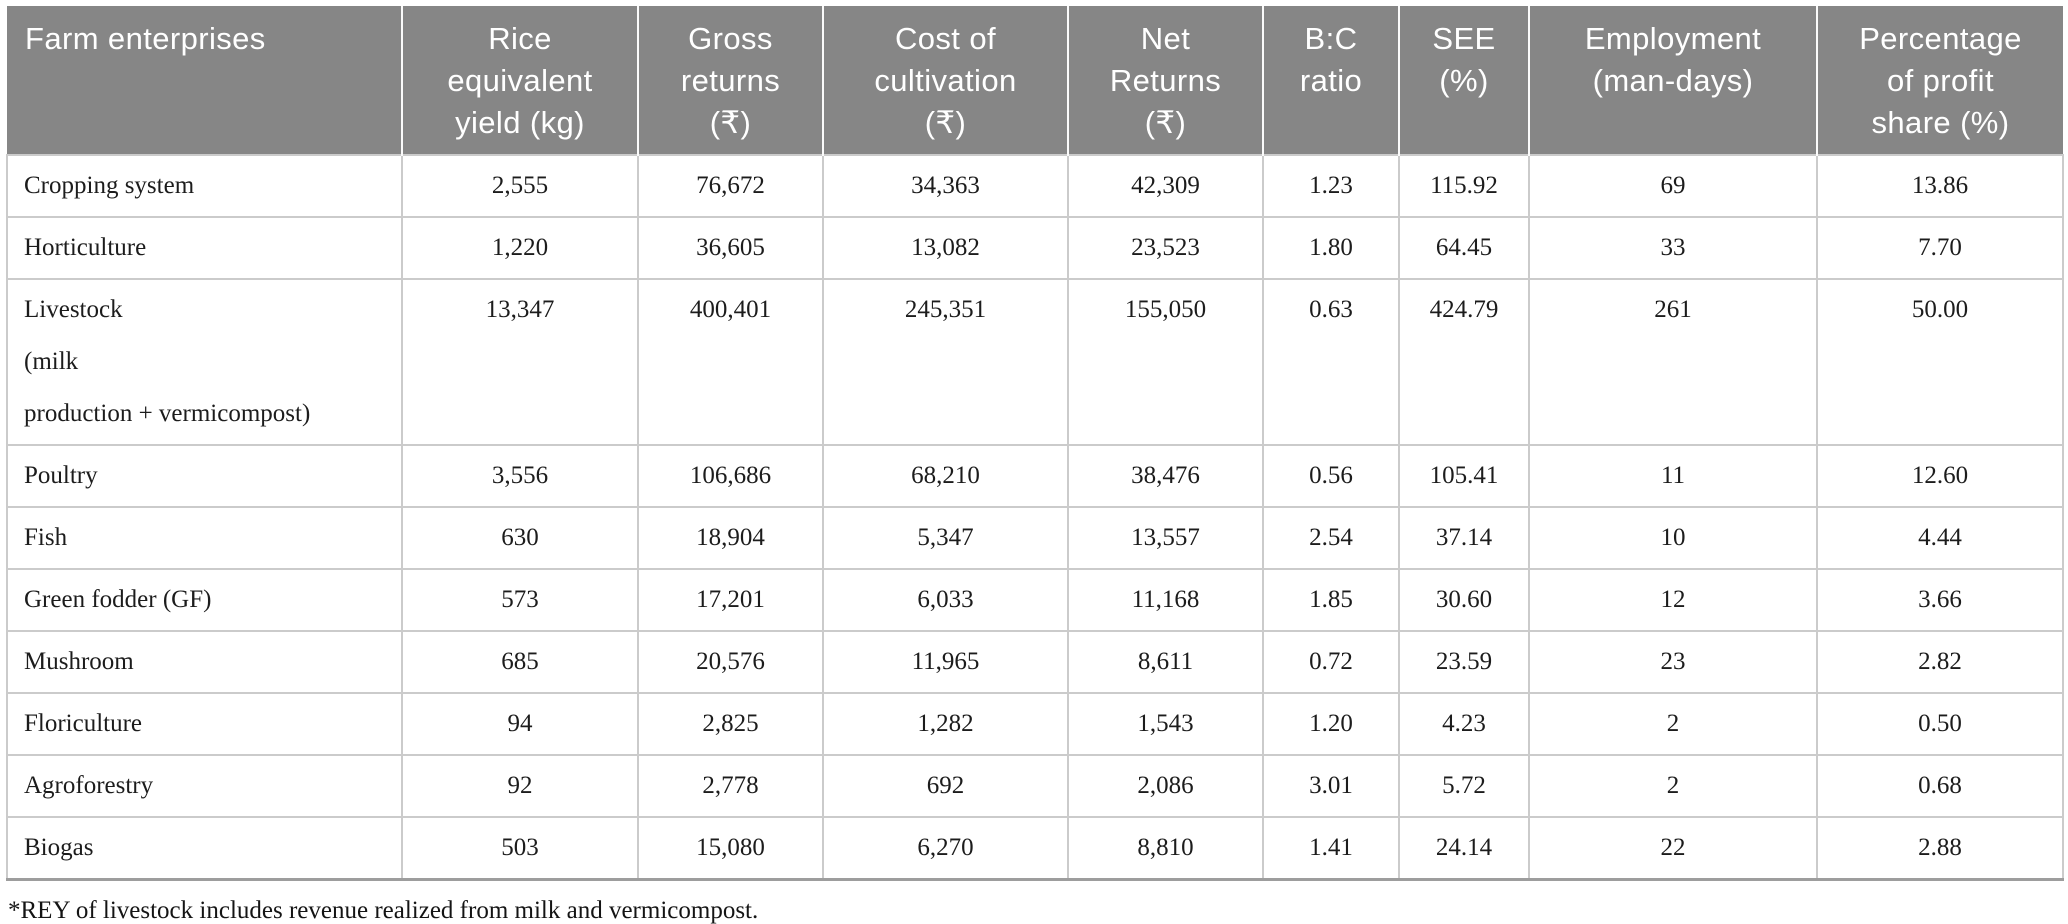  I want to click on cell-cost-of-cultivation: 13,082, so click(945, 248).